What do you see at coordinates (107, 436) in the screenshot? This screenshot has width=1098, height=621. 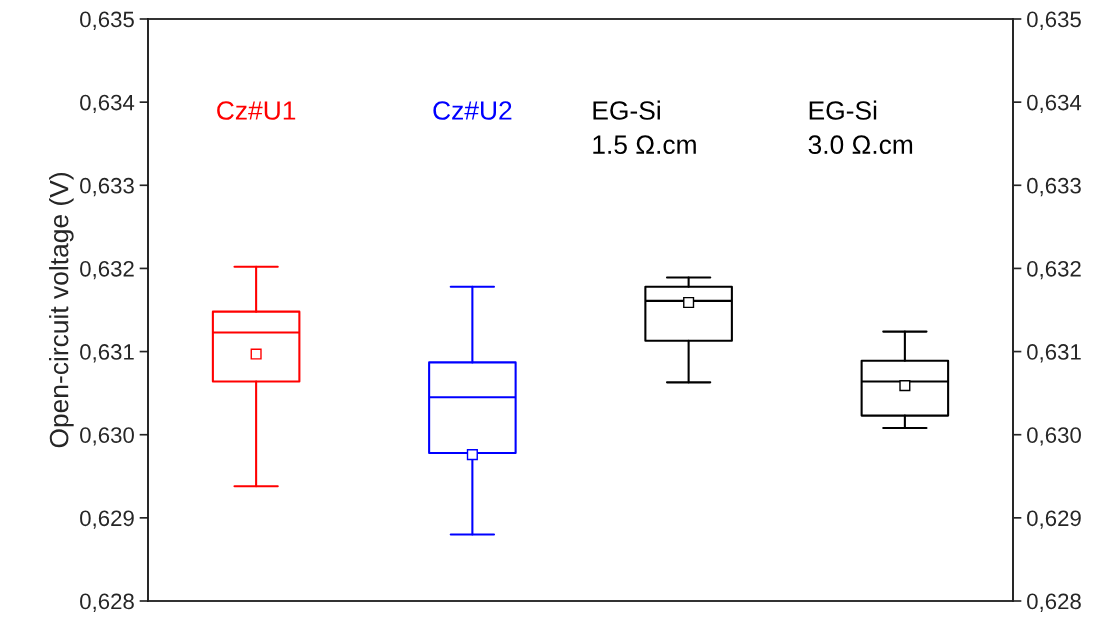 I see `y-tick-label: 0,630` at bounding box center [107, 436].